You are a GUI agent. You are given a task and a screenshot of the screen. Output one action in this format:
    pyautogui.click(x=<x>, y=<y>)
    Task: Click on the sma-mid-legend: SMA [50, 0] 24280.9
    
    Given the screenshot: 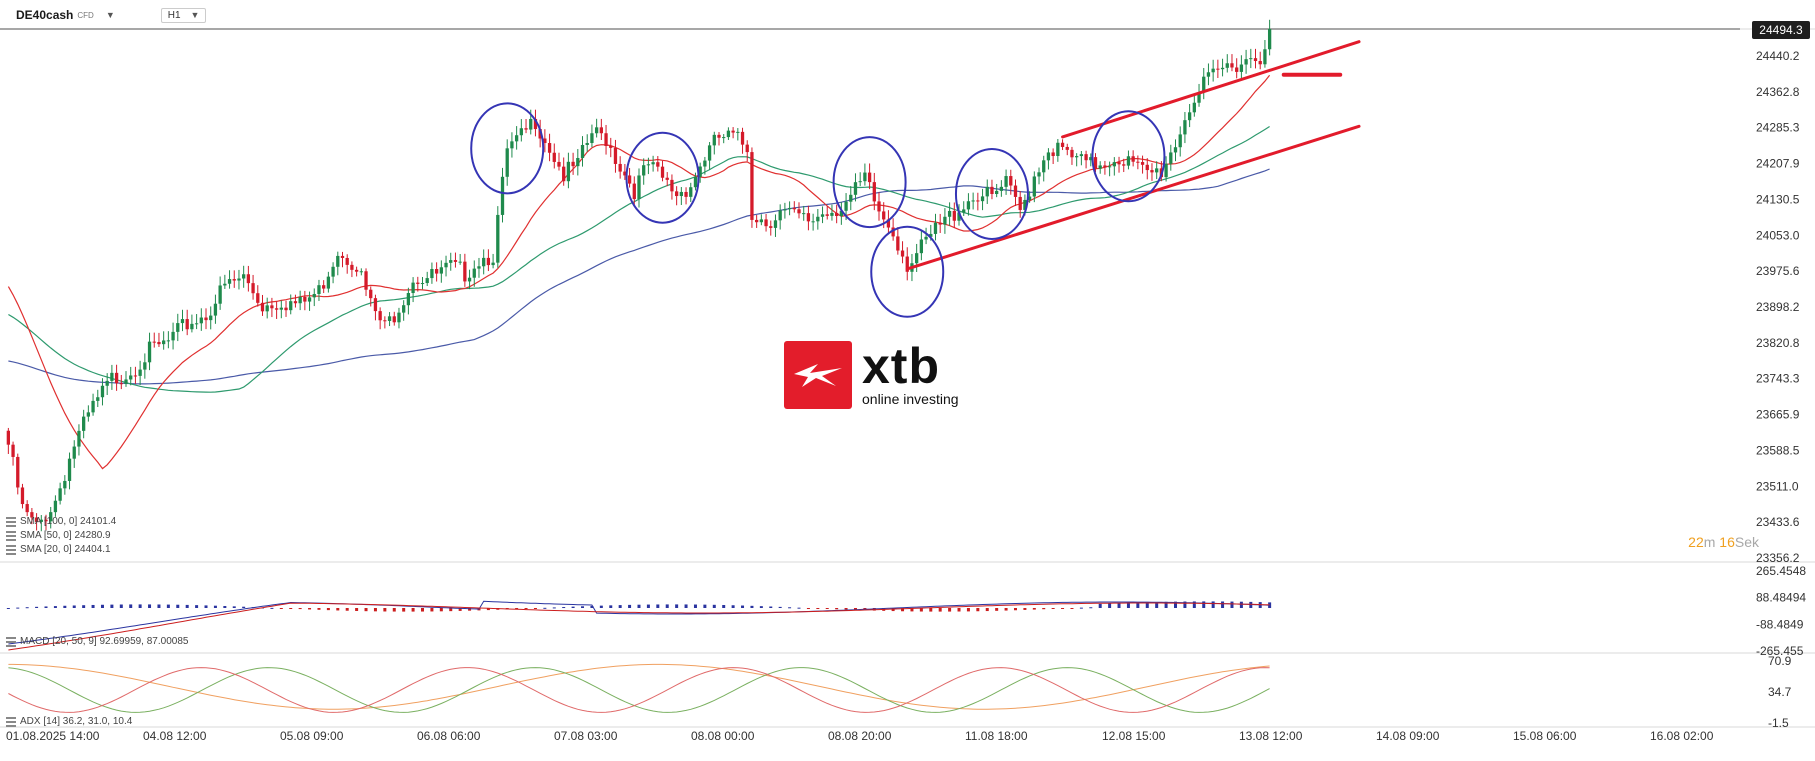 What is the action you would take?
    pyautogui.click(x=58, y=535)
    